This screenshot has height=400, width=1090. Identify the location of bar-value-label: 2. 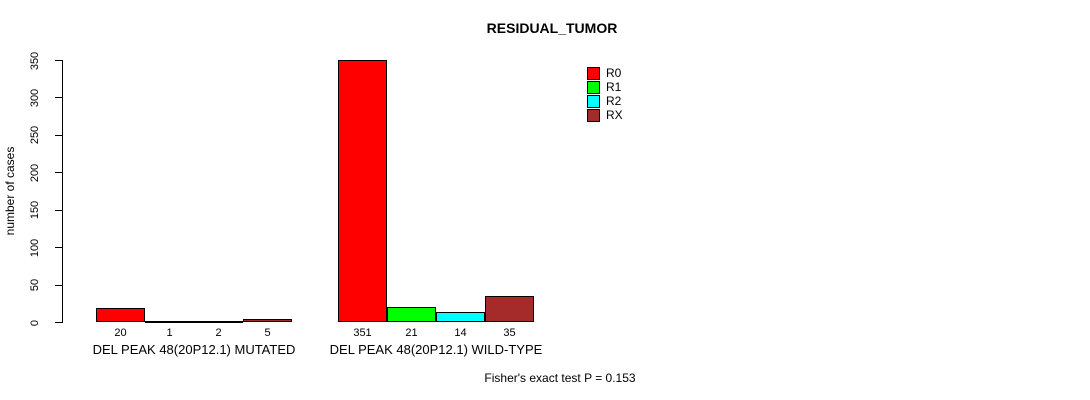
(218, 333).